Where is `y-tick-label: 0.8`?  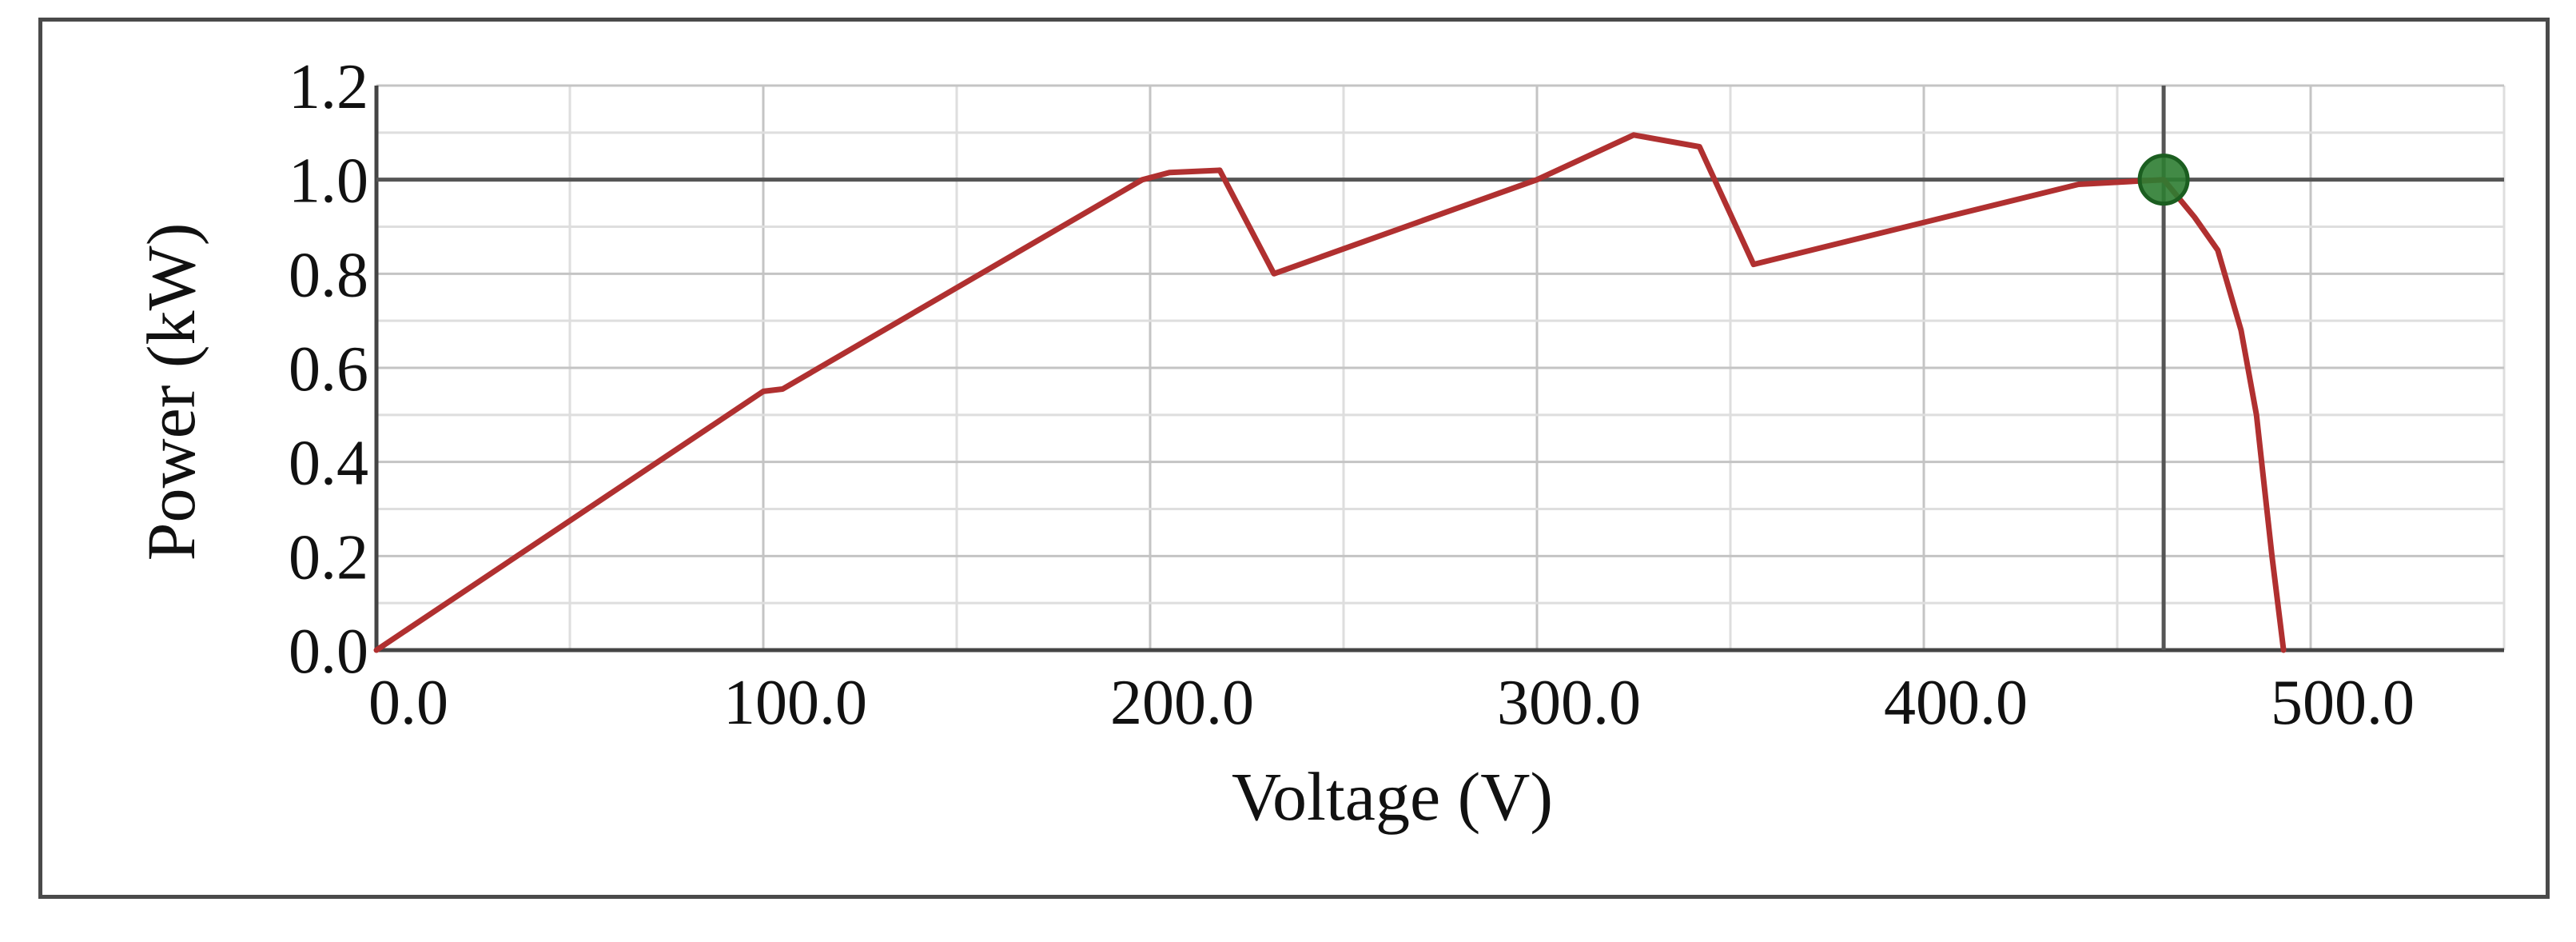
y-tick-label: 0.8 is located at coordinates (328, 275).